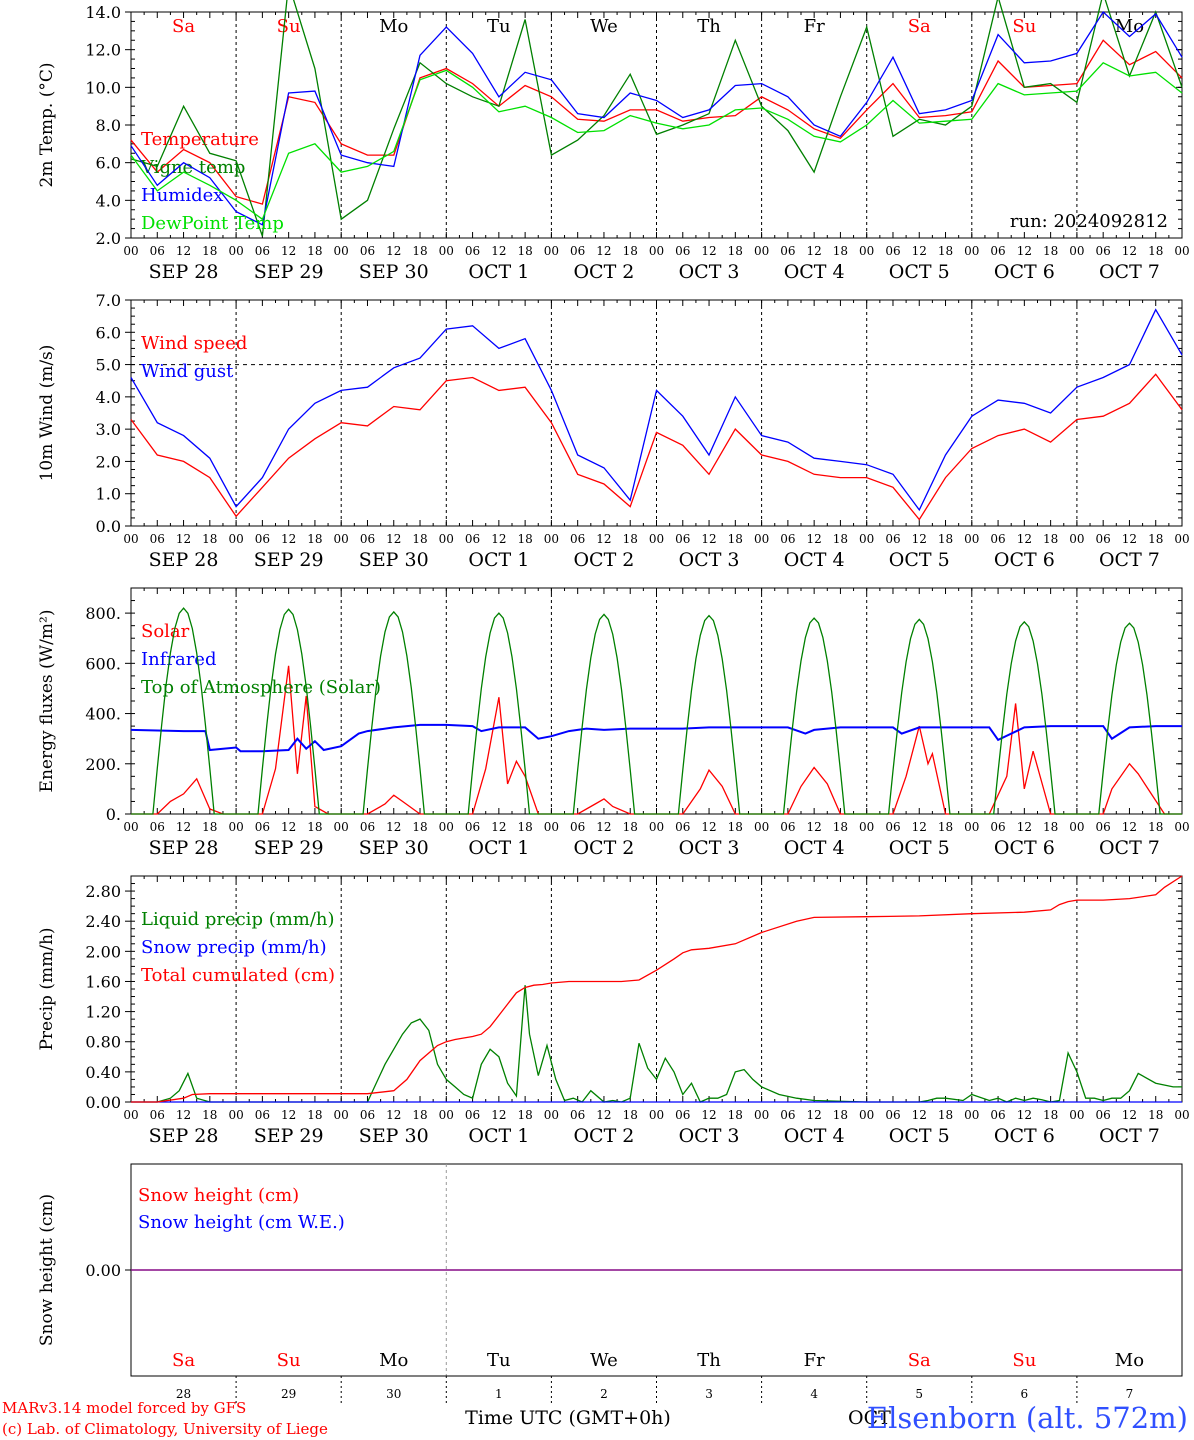  What do you see at coordinates (1129, 560) in the screenshot?
I see `date-label: OCT 7` at bounding box center [1129, 560].